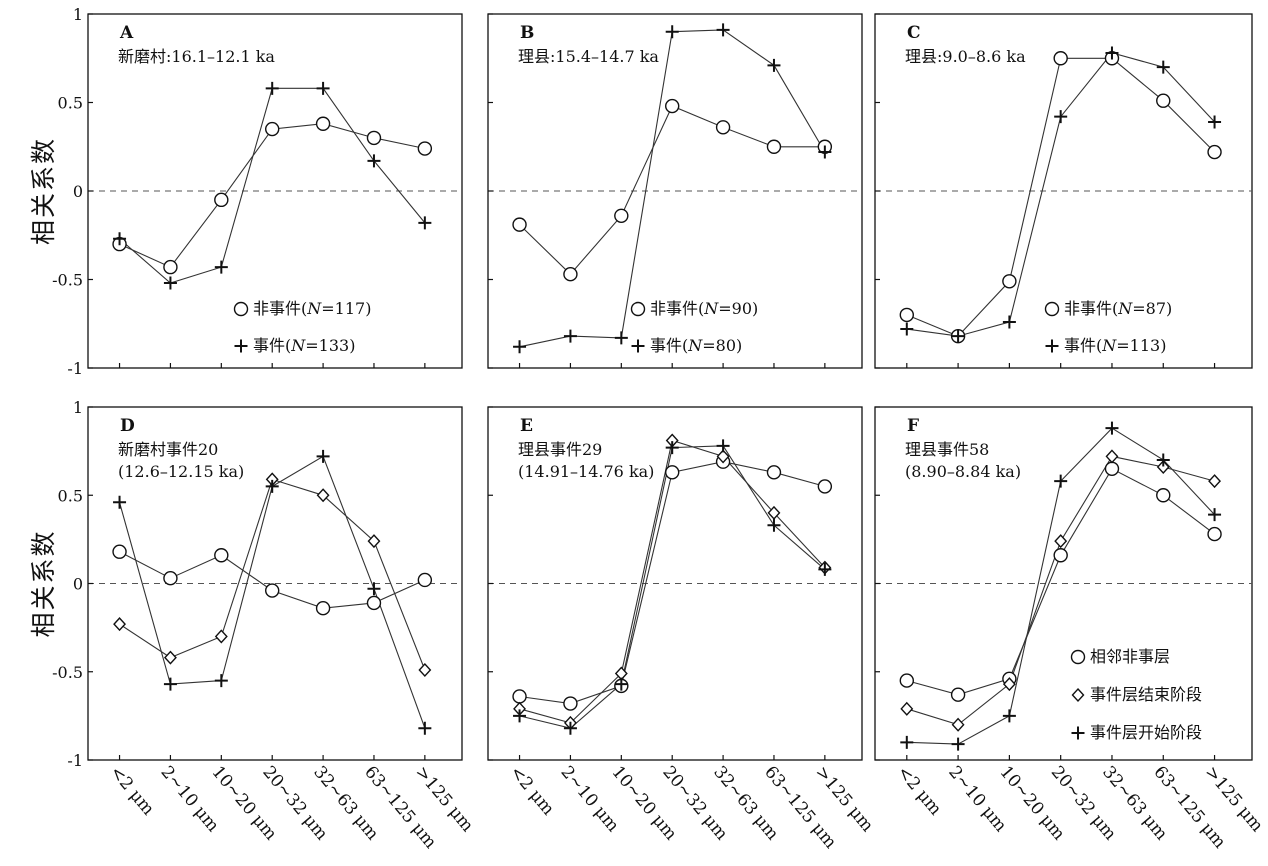  Describe the element at coordinates (70, 495) in the screenshot. I see `y-tick-label: 0.5` at that location.